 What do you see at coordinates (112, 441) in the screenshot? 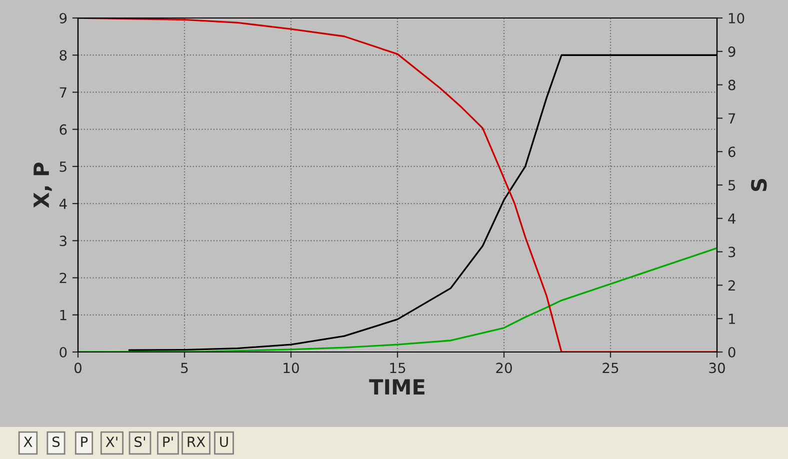
I see `text: X'` at bounding box center [112, 441].